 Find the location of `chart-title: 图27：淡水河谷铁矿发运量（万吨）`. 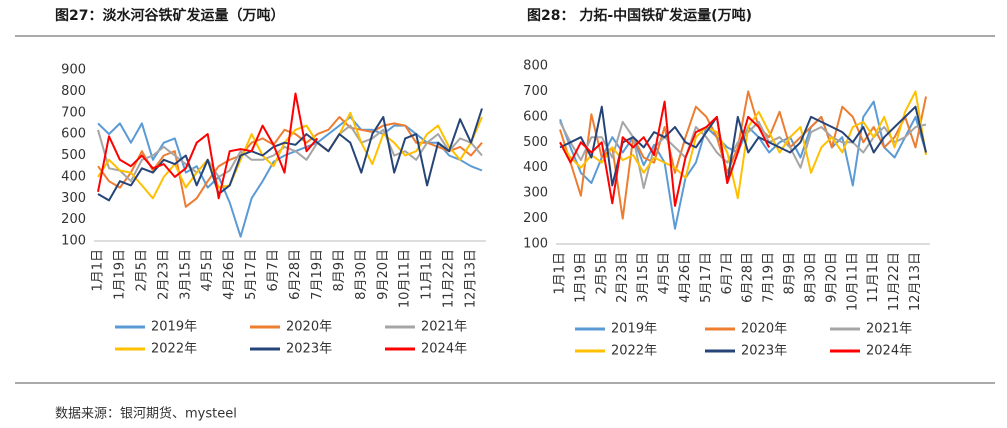

chart-title: 图27：淡水河谷铁矿发运量（万吨） is located at coordinates (169, 15).